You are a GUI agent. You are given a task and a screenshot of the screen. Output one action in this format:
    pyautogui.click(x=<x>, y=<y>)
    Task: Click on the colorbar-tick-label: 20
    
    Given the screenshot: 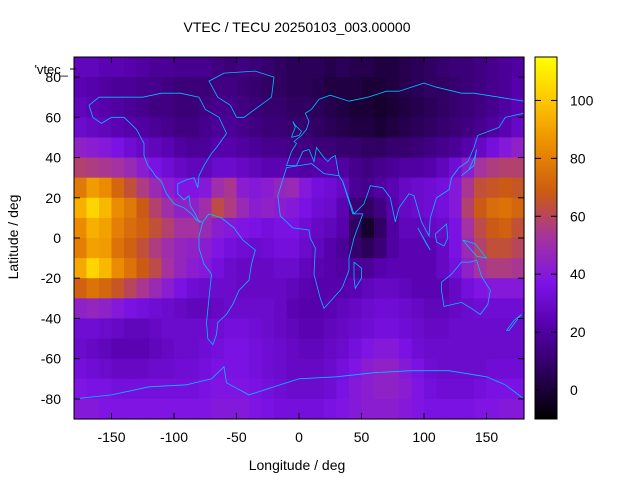 What is the action you would take?
    pyautogui.click(x=578, y=332)
    